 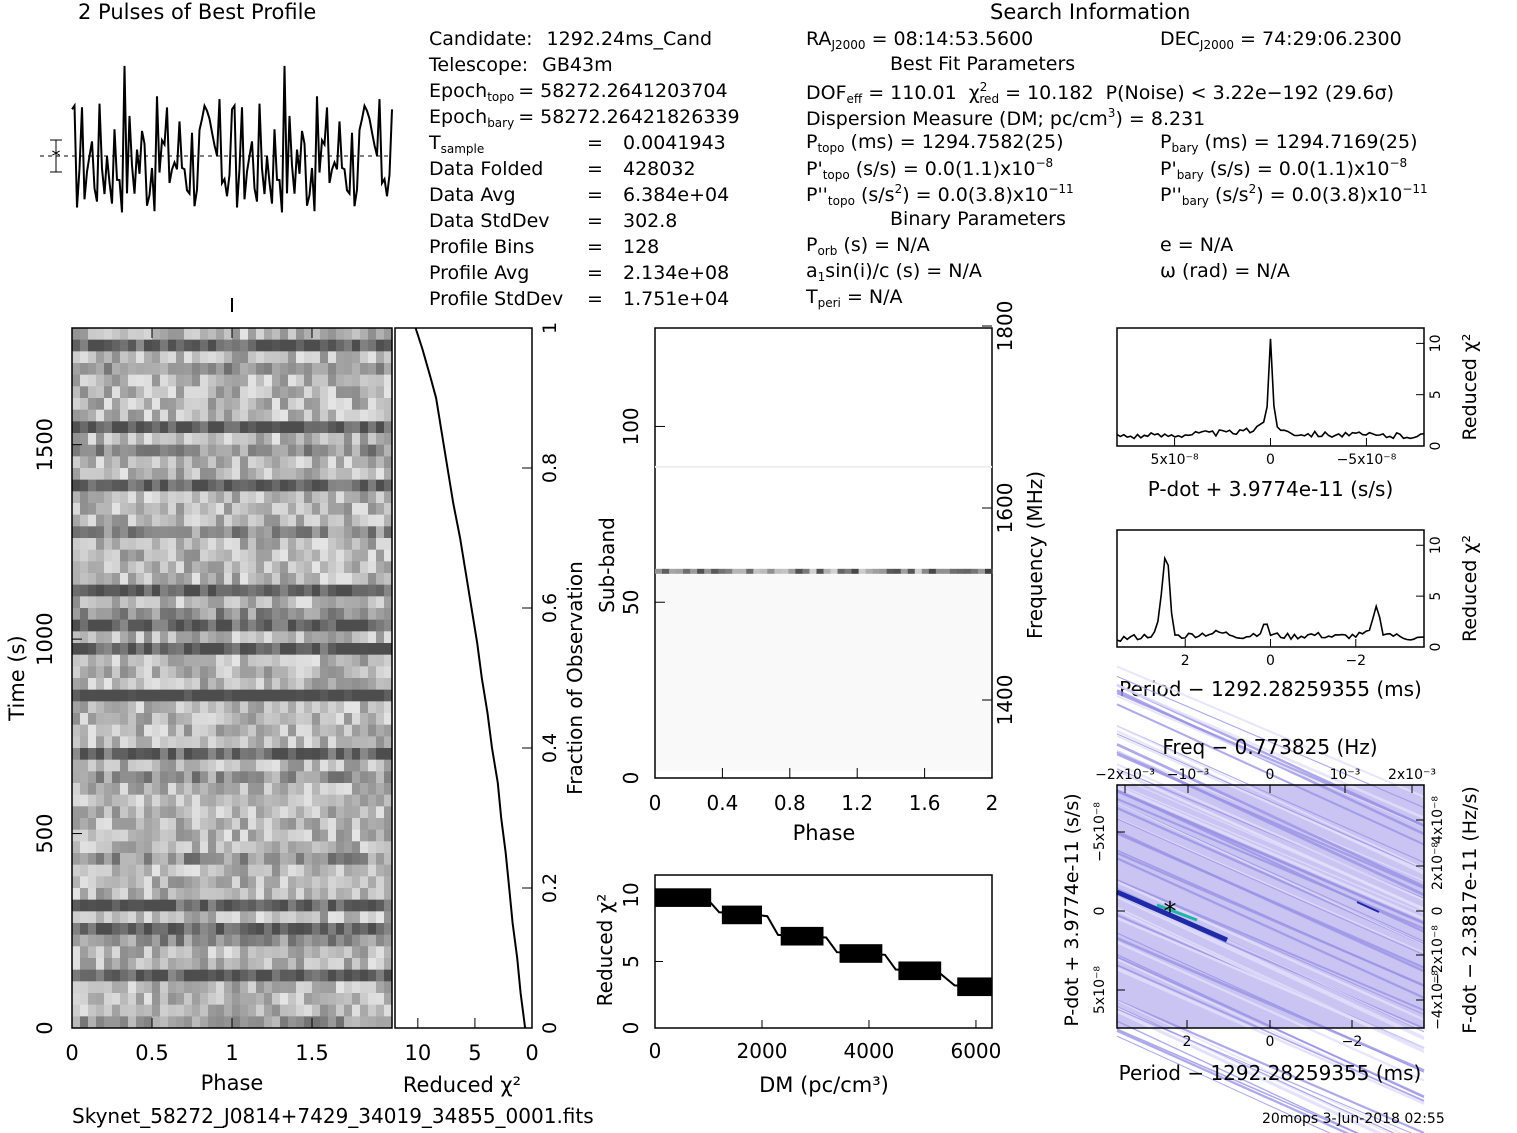 What do you see at coordinates (920, 40) in the screenshot?
I see `ra-line: RAJ2000 = 08:14:53.5600` at bounding box center [920, 40].